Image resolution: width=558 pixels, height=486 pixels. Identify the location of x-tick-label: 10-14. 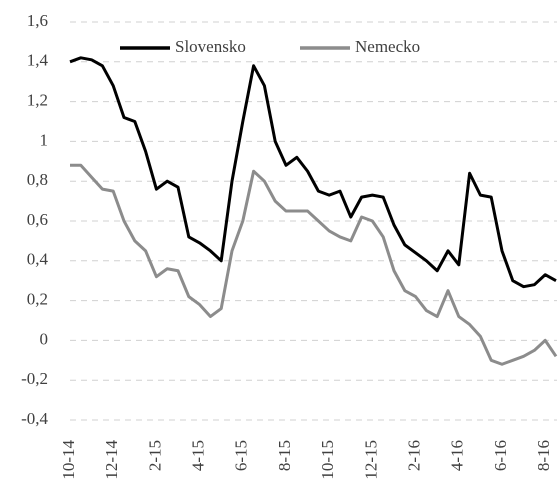
(68, 460).